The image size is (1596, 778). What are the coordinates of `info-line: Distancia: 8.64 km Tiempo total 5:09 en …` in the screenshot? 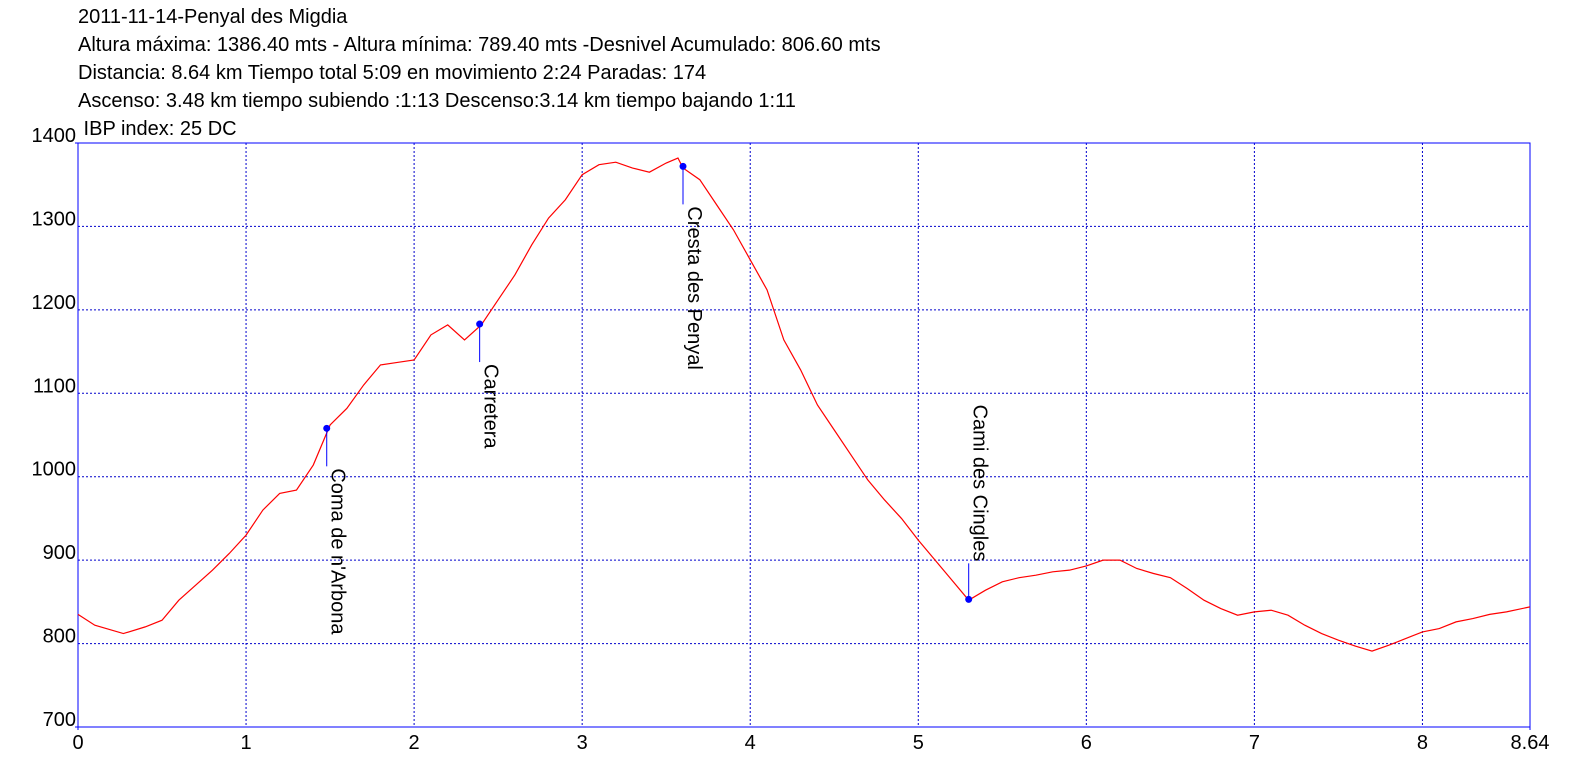 It's located at (392, 73).